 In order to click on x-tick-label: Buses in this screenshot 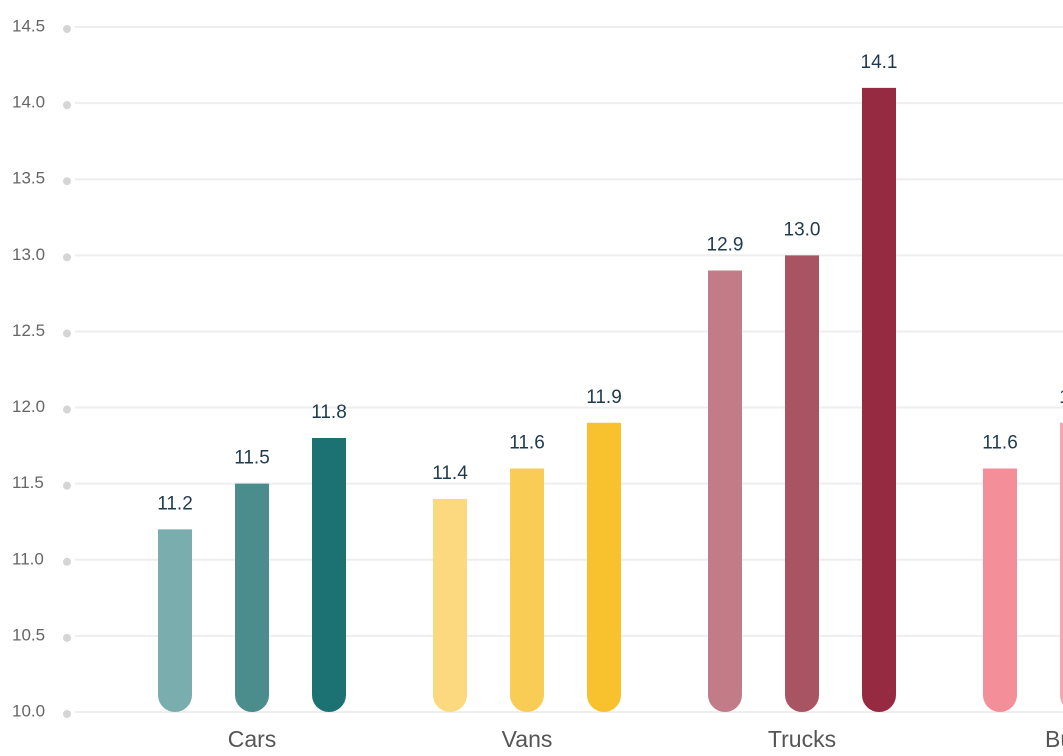, I will do `click(1054, 739)`.